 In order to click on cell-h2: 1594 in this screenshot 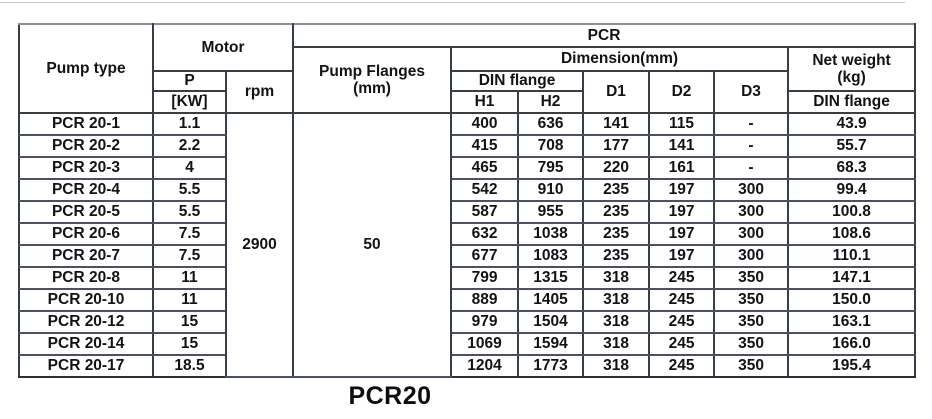, I will do `click(551, 344)`.